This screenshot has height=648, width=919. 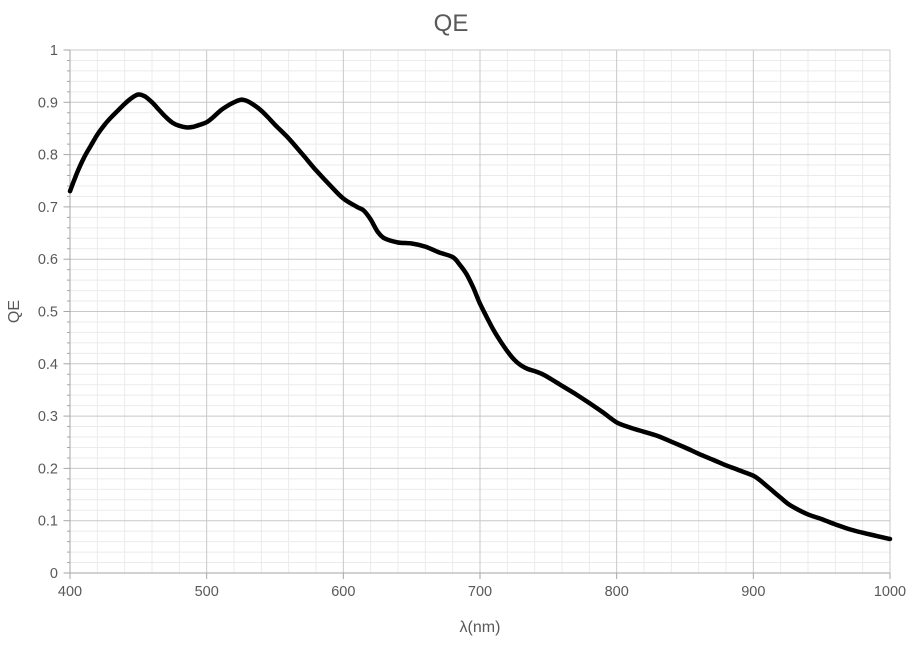 What do you see at coordinates (54, 574) in the screenshot?
I see `y-tick-label: 0` at bounding box center [54, 574].